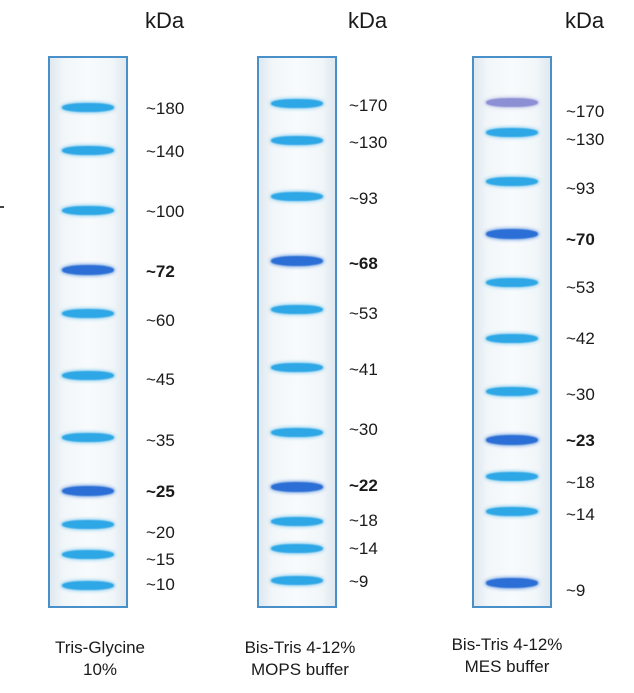 The image size is (634, 693). I want to click on marker-label: ~42, so click(580, 338).